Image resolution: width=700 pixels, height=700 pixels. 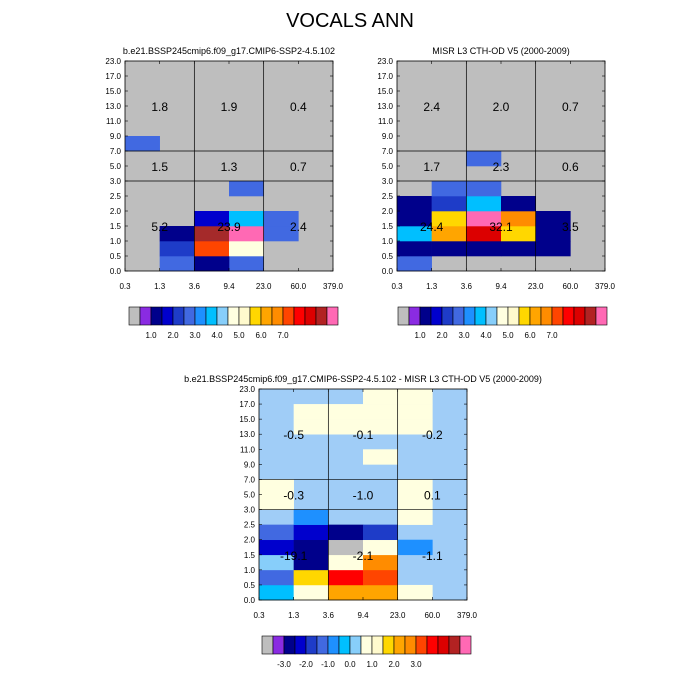 I want to click on colorbar-label: 2.0, so click(x=394, y=664).